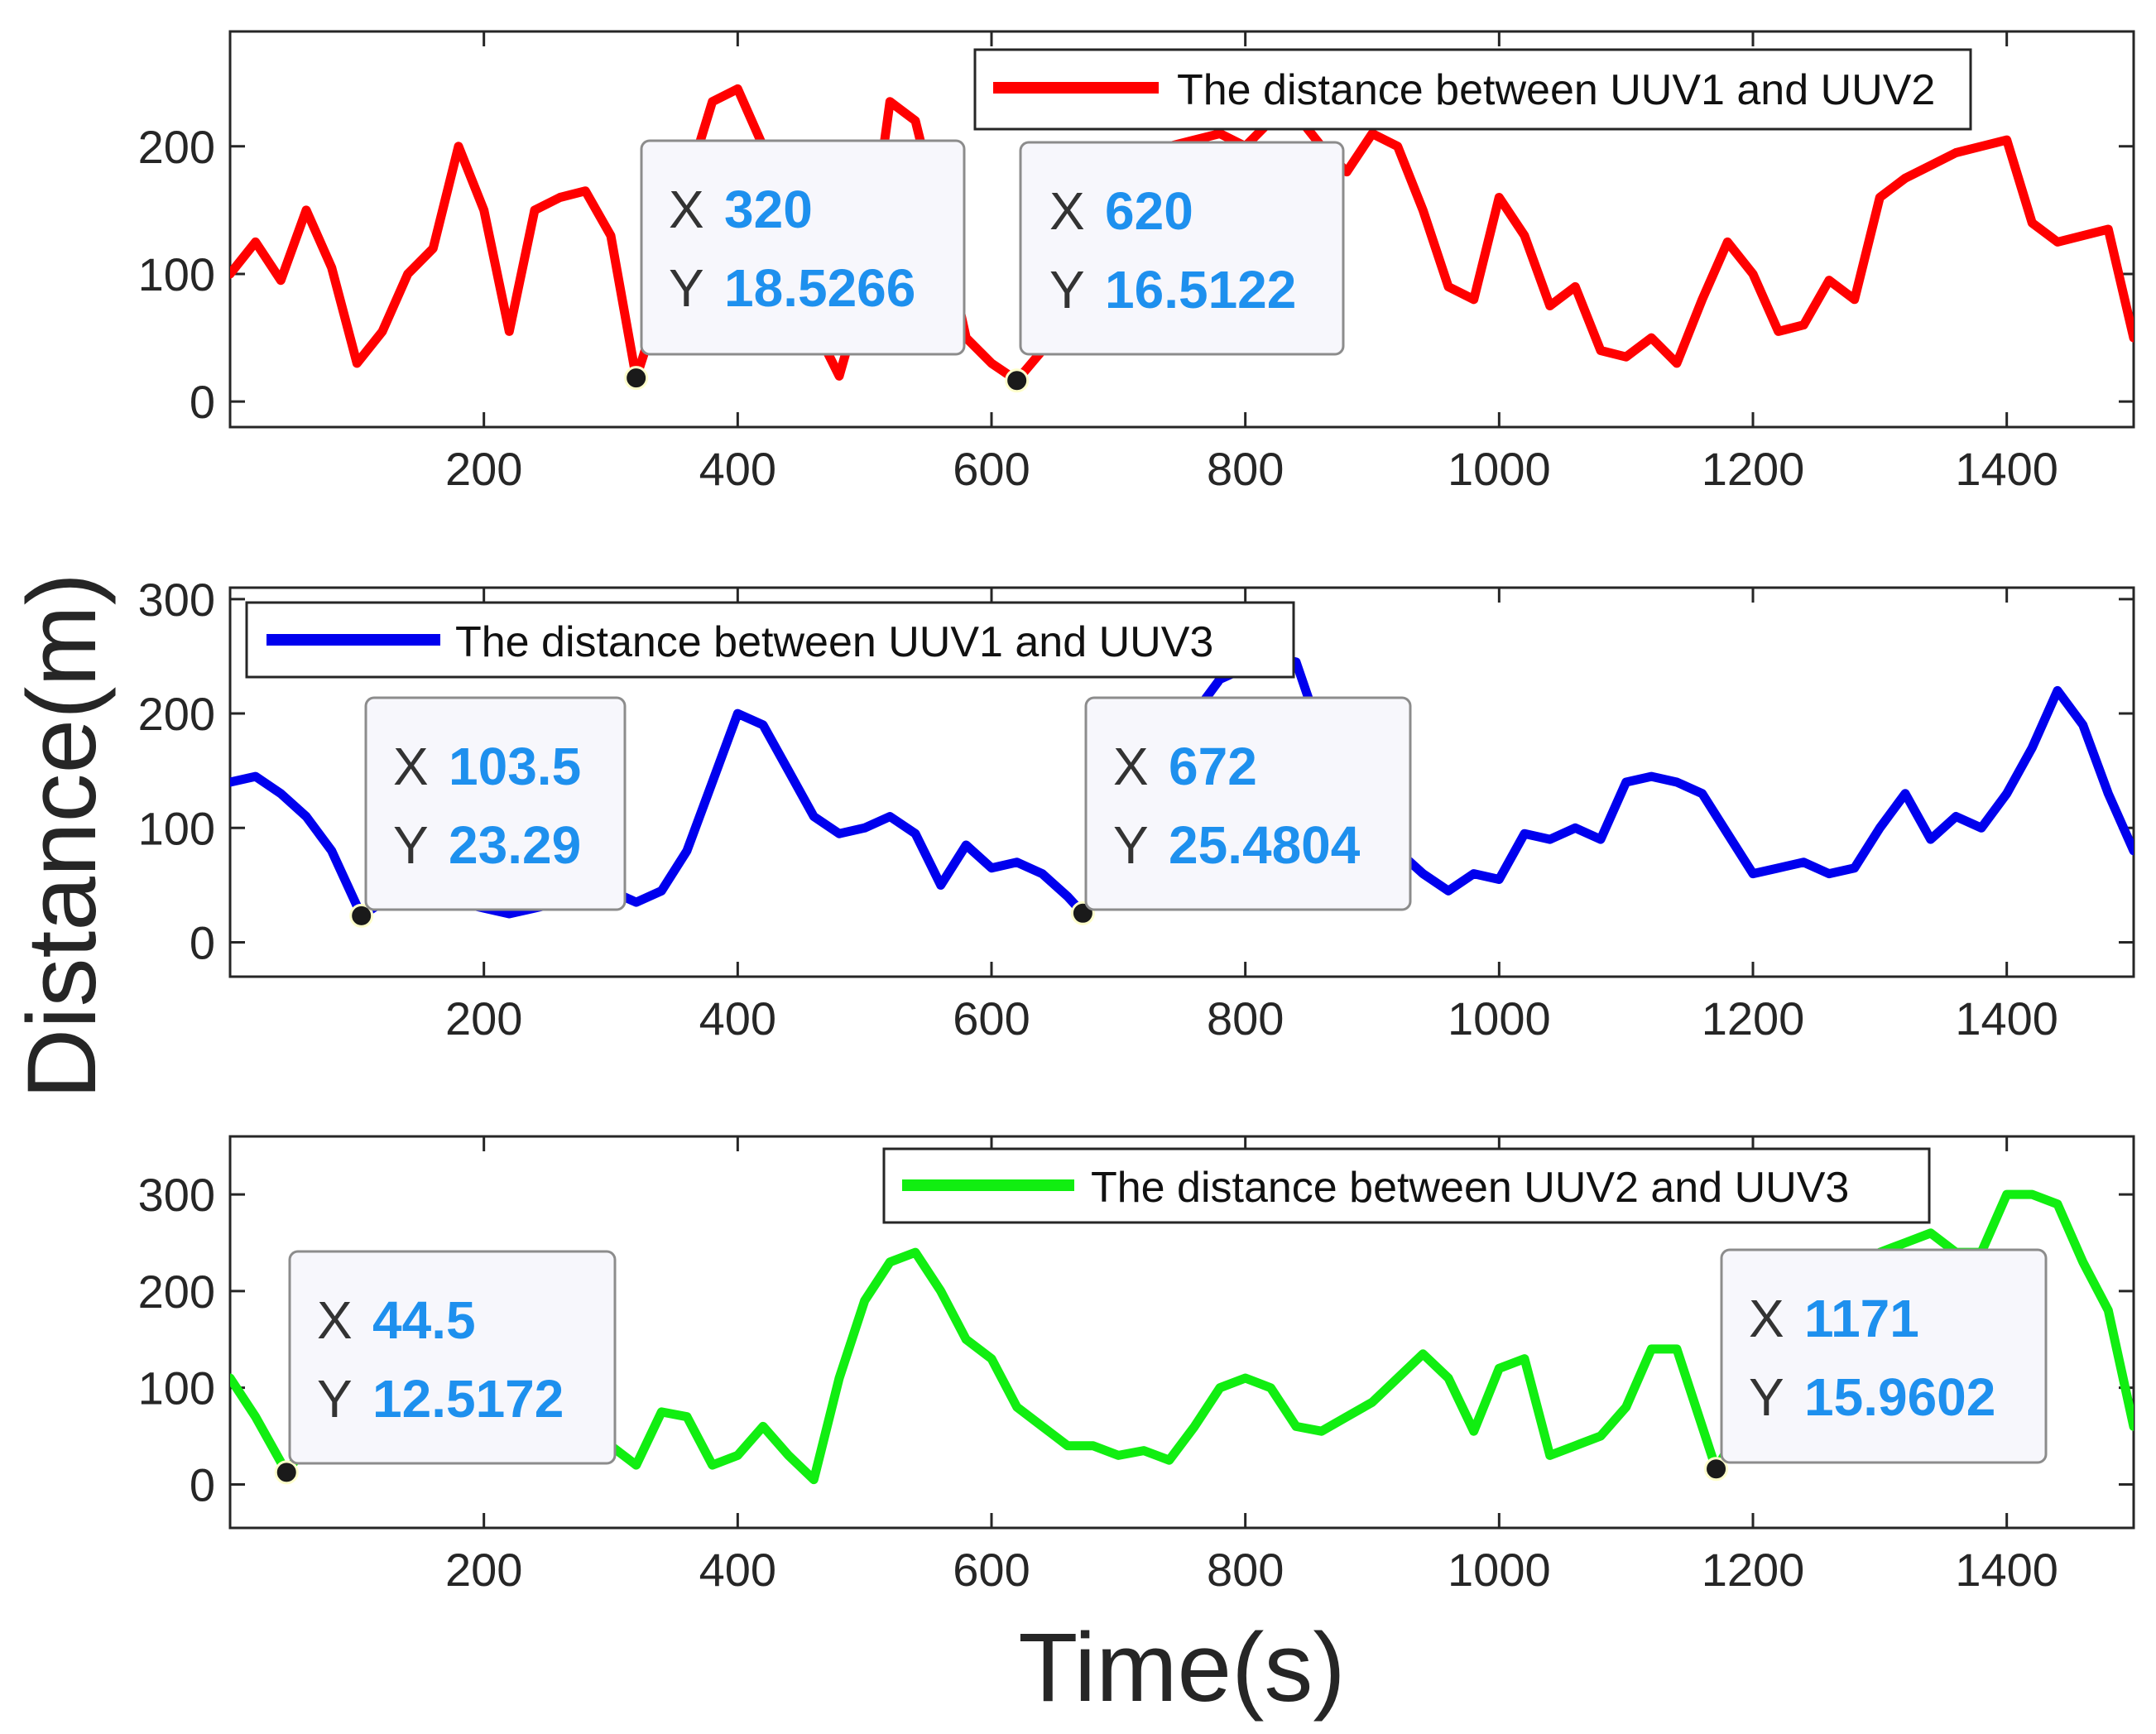  What do you see at coordinates (1149, 211) in the screenshot?
I see `datatip-x-value: 620` at bounding box center [1149, 211].